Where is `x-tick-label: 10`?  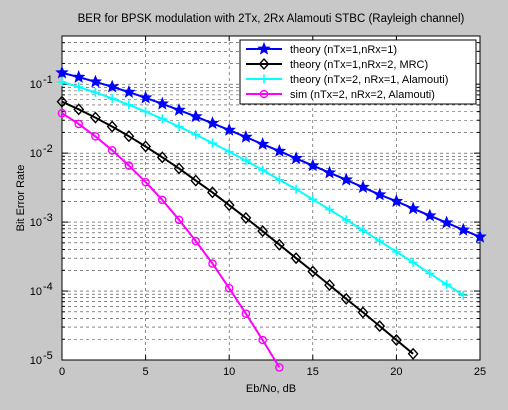 x-tick-label: 10 is located at coordinates (229, 372).